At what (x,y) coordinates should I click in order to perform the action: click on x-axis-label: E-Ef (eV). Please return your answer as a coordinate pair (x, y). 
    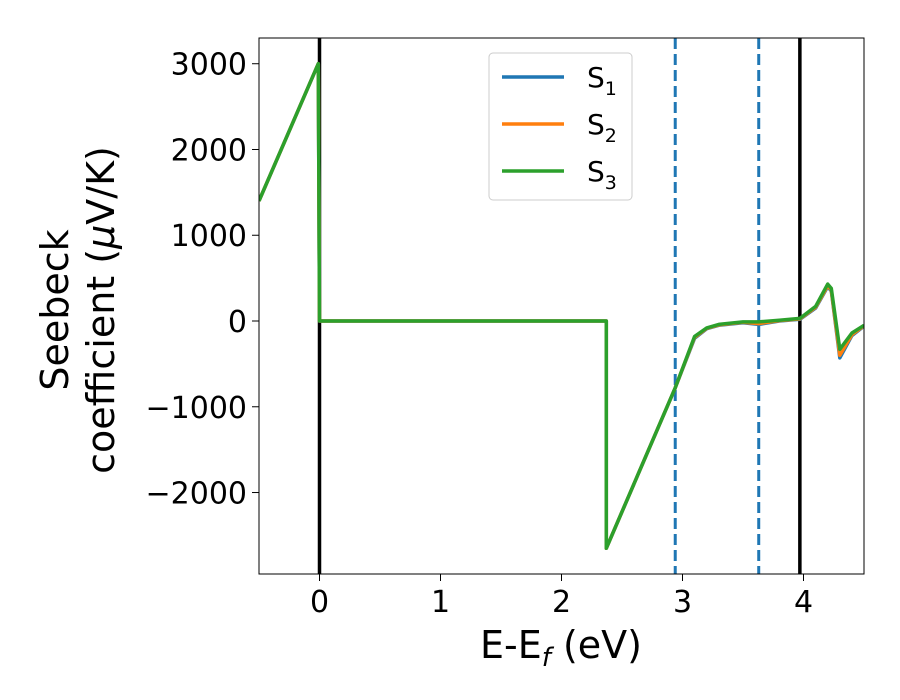
    Looking at the image, I should click on (561, 648).